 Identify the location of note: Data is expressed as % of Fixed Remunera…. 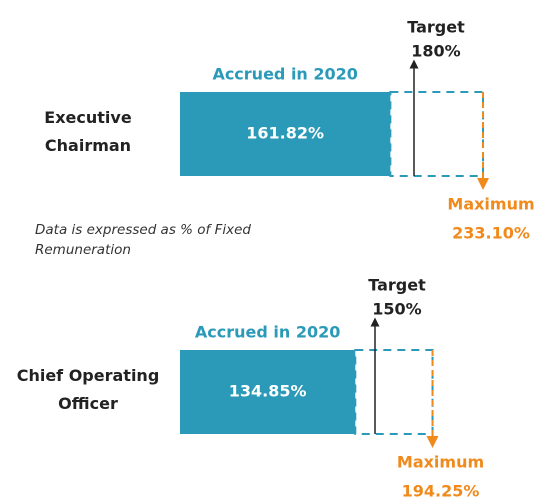
(143, 240).